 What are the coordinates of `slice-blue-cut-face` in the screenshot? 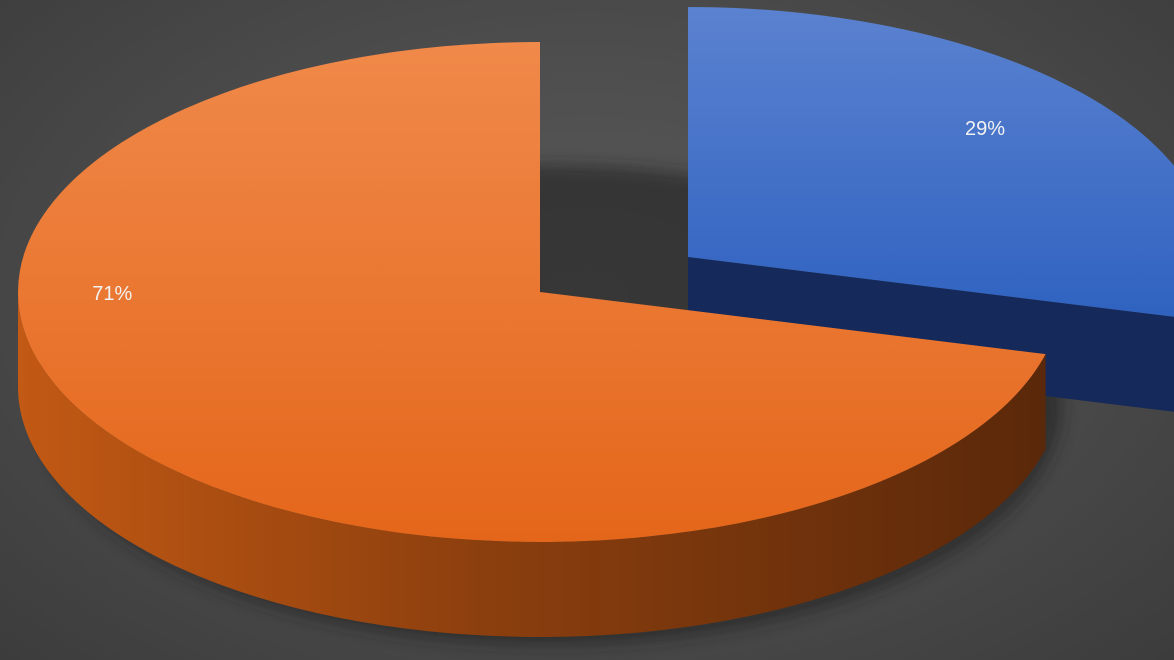 It's located at (931, 334).